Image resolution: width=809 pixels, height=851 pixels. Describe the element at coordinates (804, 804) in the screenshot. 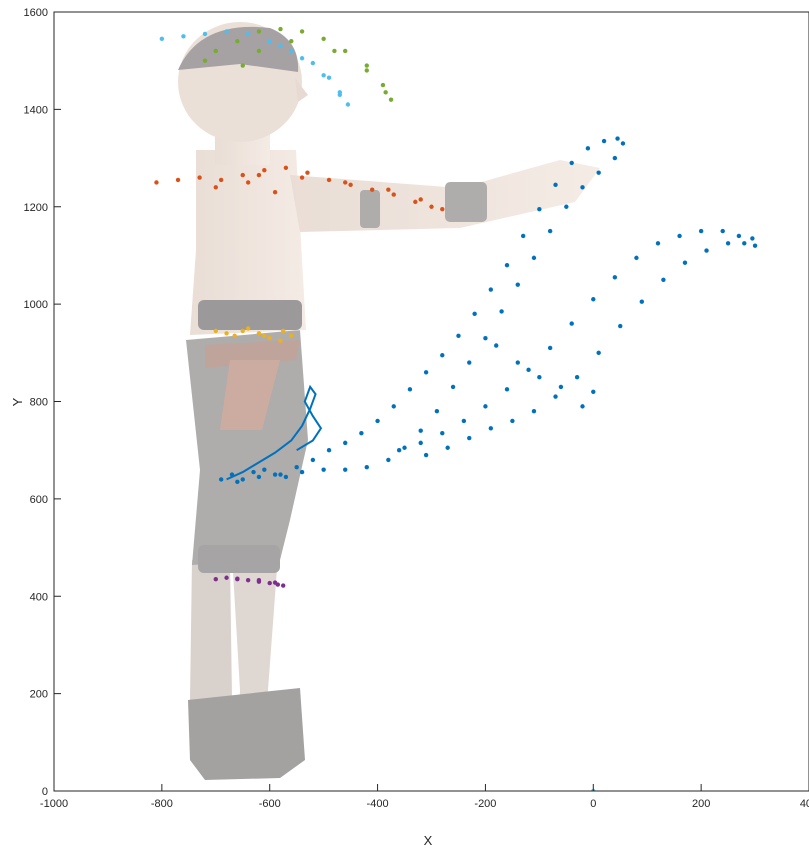

I see `x-tick-label: 400` at that location.